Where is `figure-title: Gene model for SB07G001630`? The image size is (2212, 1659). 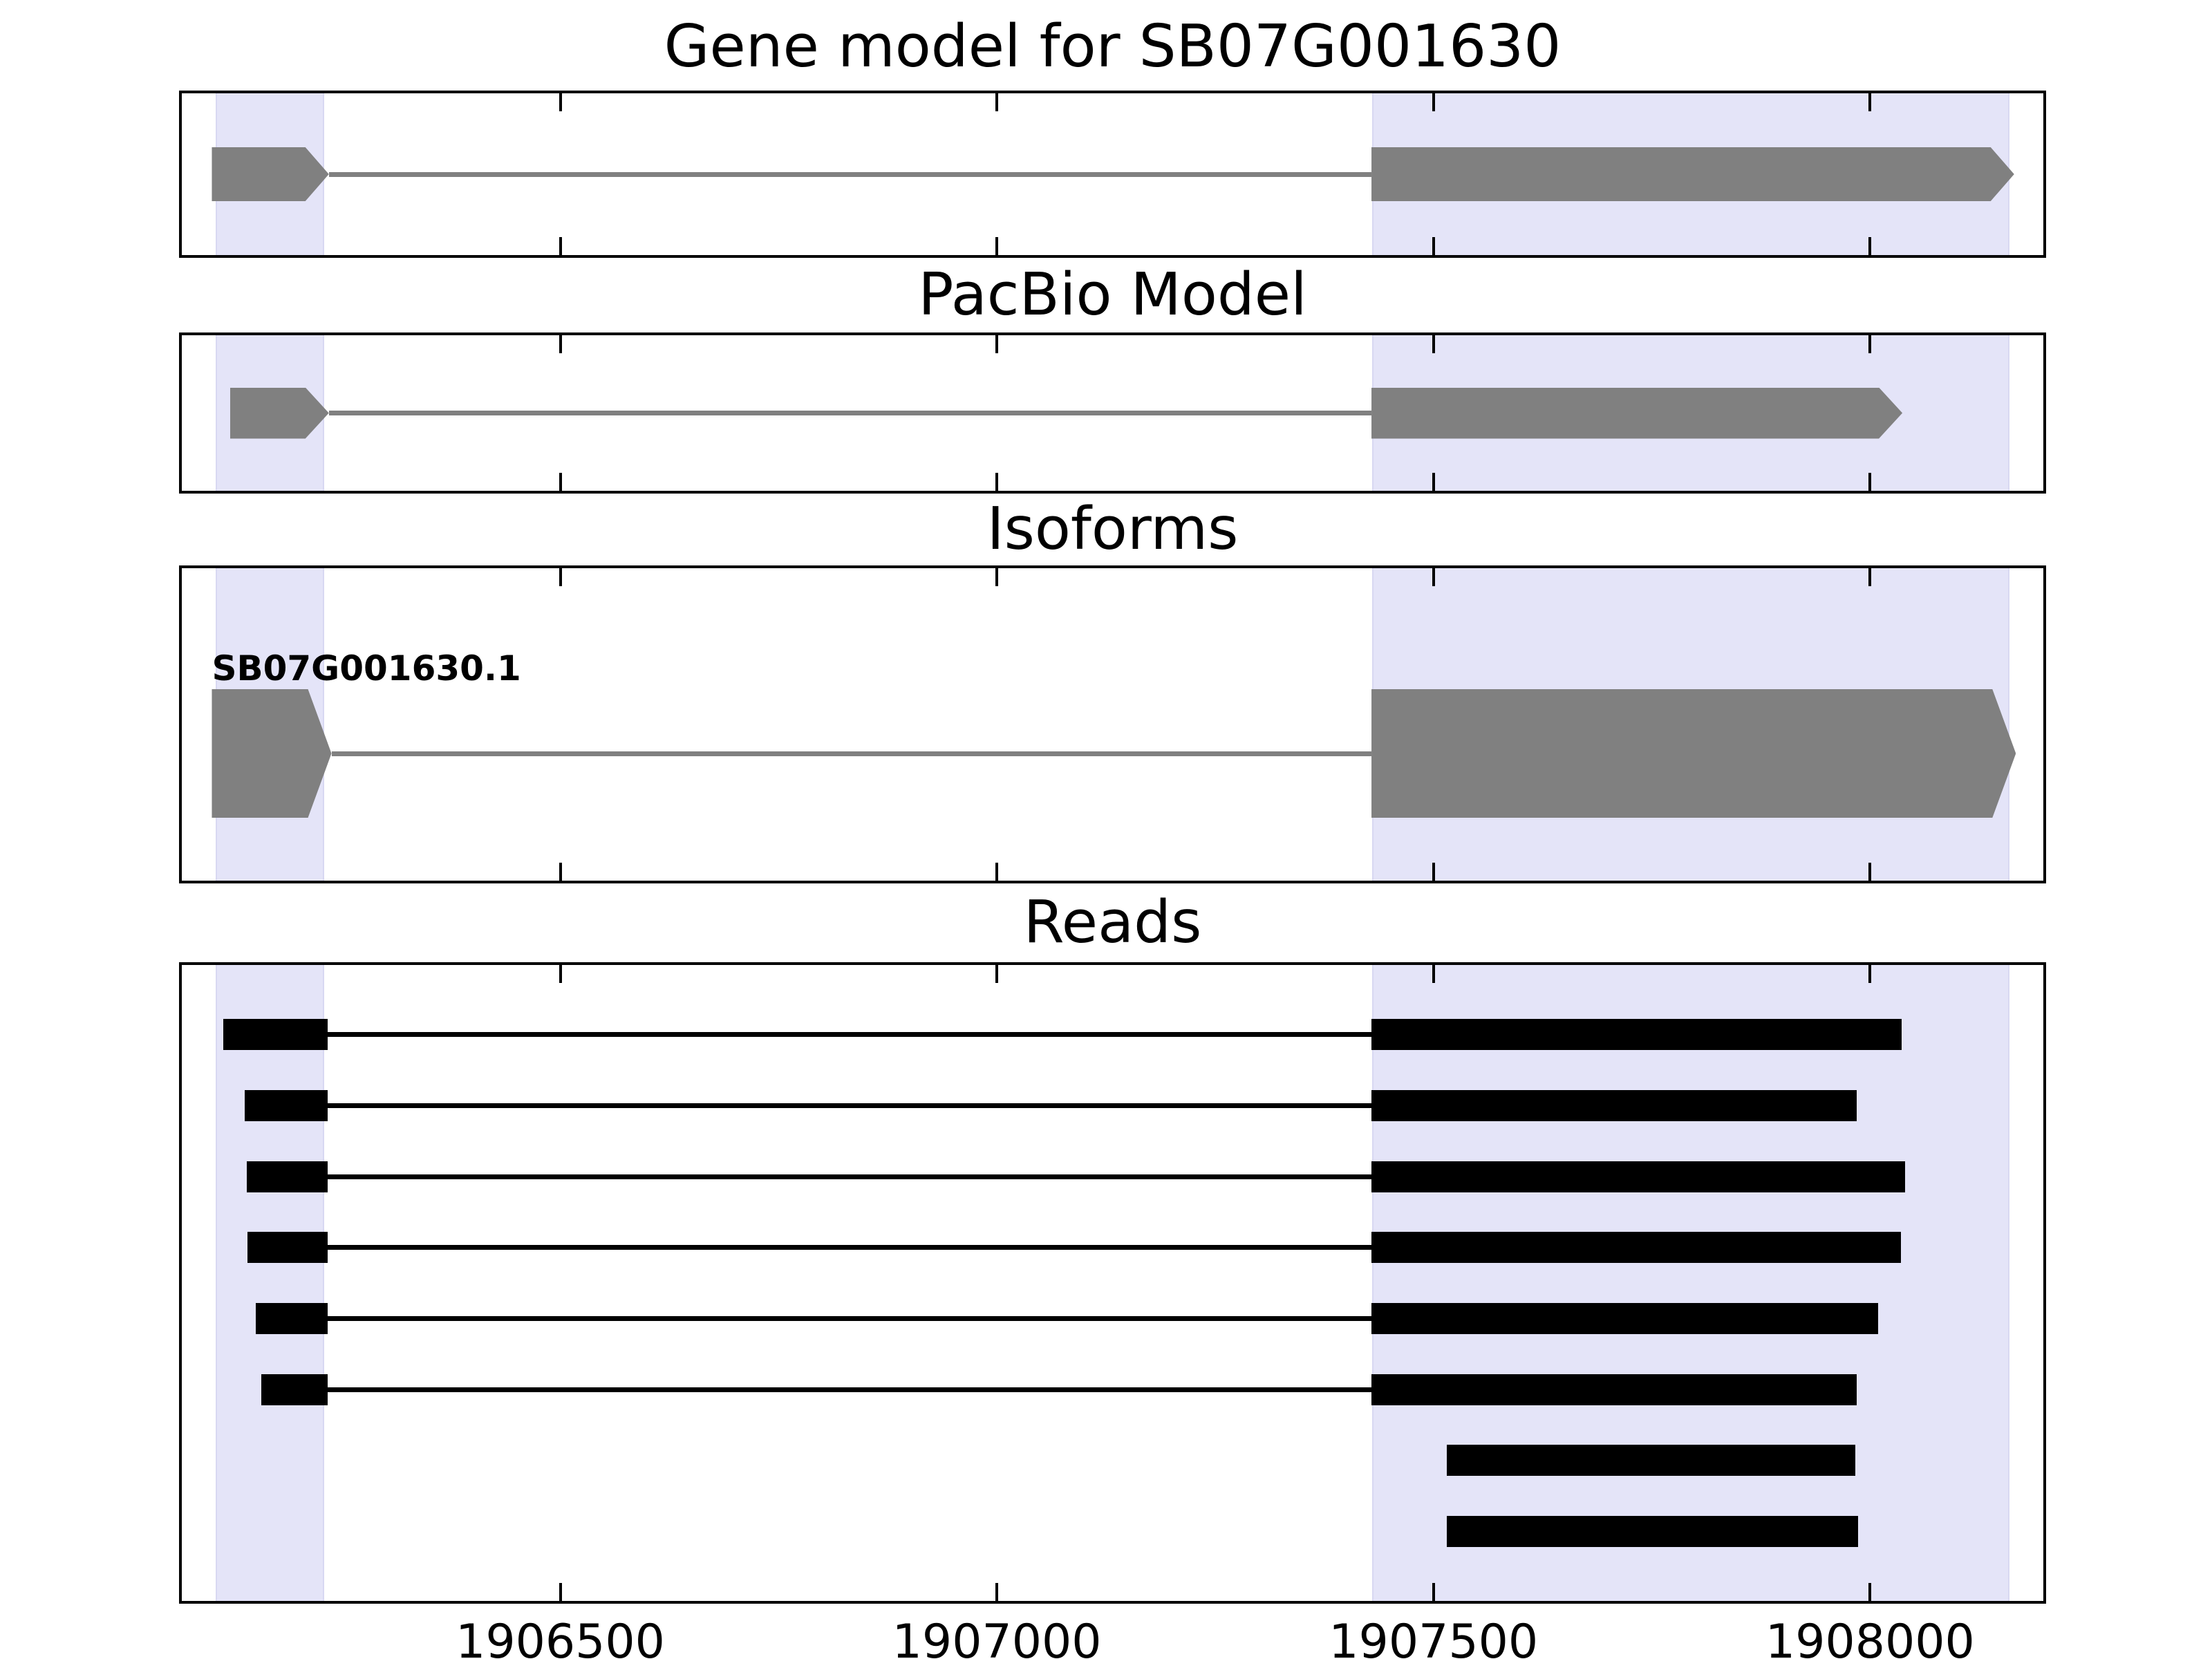
figure-title: Gene model for SB07G001630 is located at coordinates (1113, 46).